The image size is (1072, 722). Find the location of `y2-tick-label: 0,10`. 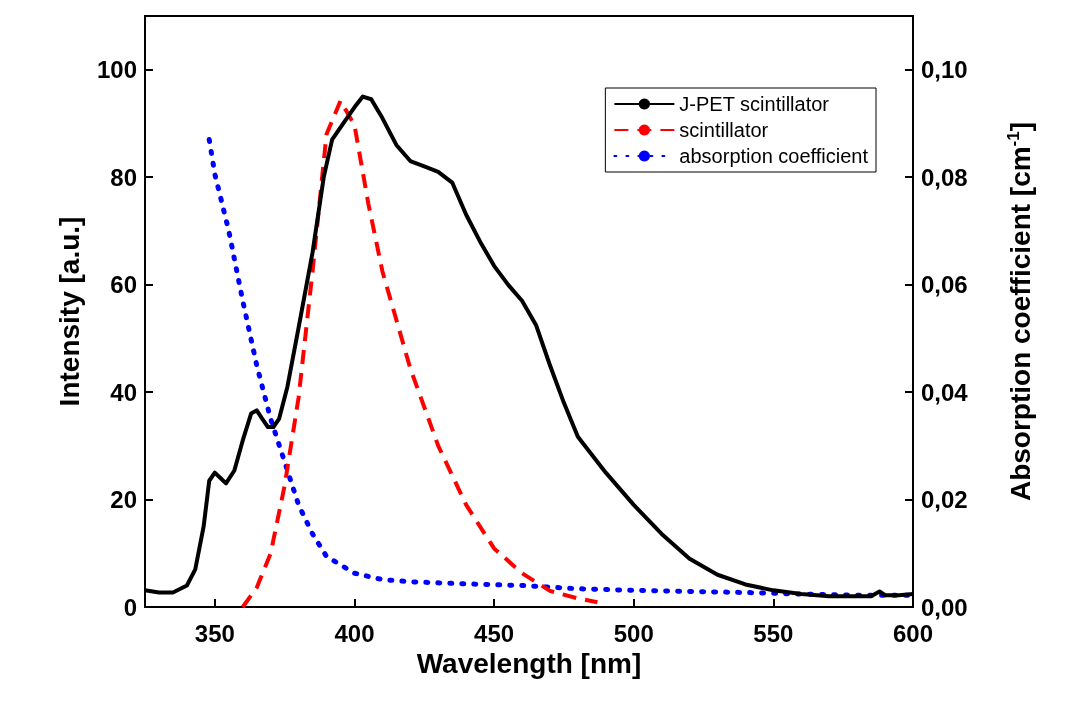

y2-tick-label: 0,10 is located at coordinates (944, 70).